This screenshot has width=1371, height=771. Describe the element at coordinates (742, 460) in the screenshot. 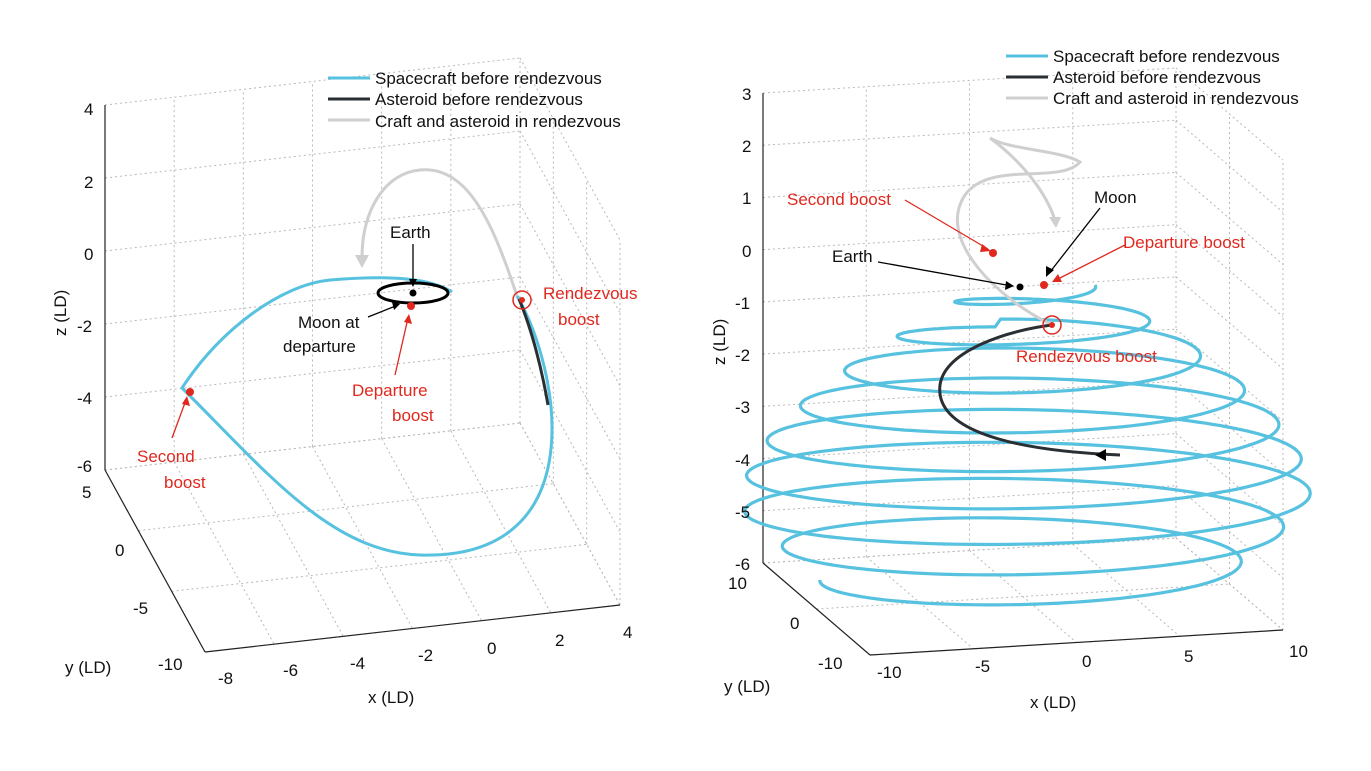

I see `right-z-tick: -4` at that location.